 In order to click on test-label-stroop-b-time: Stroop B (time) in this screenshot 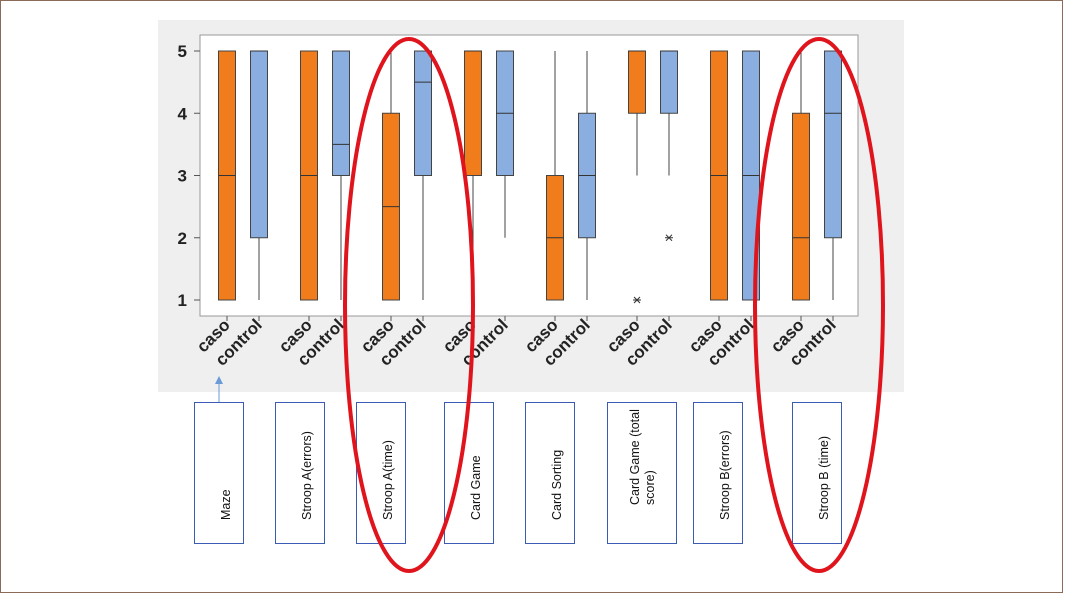, I will do `click(824, 477)`.